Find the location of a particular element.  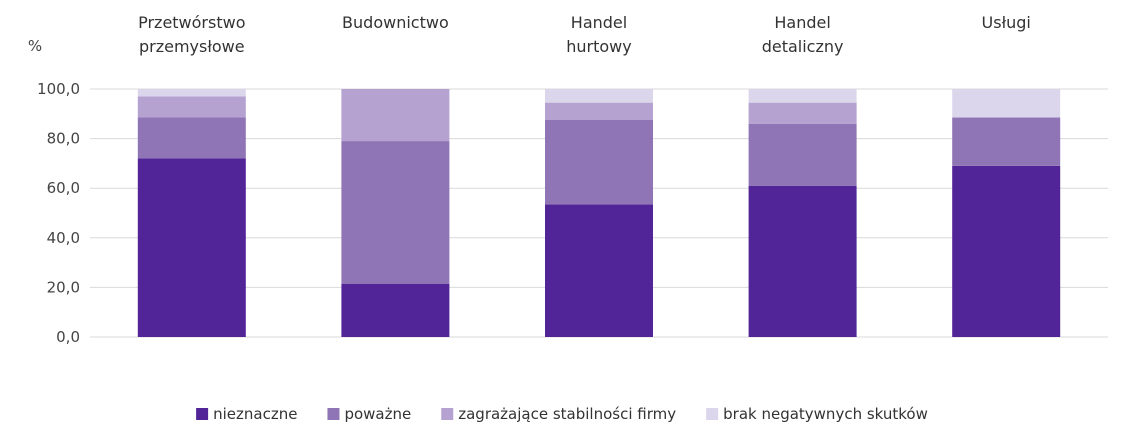

legend-label: brak negatywnych skutków is located at coordinates (825, 414).